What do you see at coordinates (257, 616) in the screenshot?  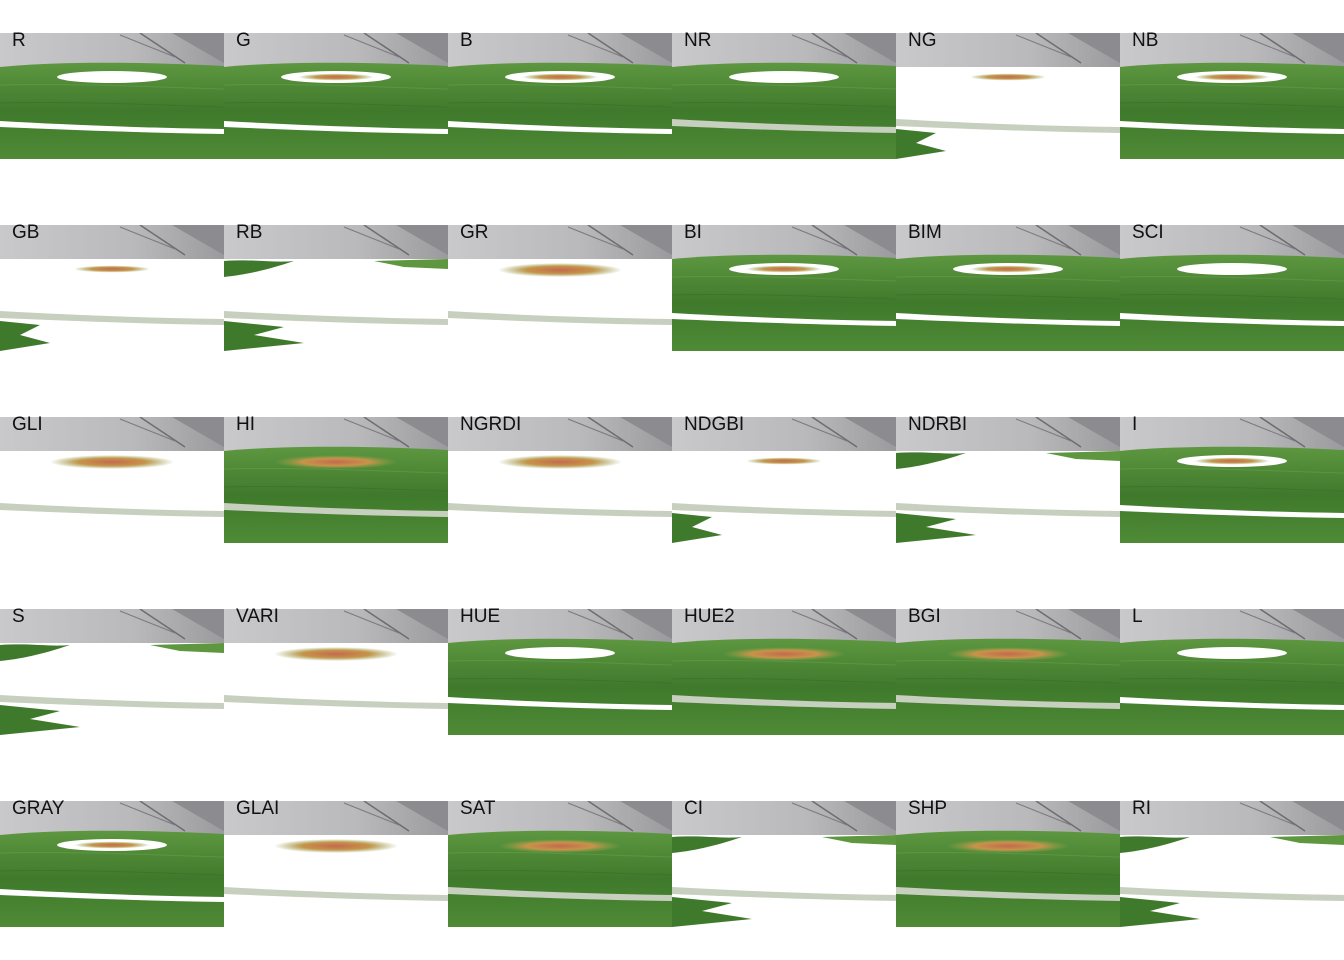 I see `panel-label: VARI` at bounding box center [257, 616].